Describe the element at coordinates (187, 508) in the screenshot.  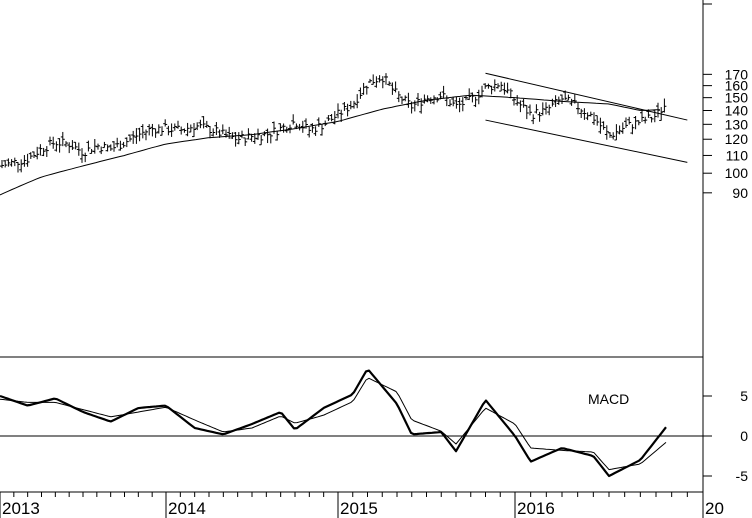
I see `x-axis-year-label: 2014` at that location.